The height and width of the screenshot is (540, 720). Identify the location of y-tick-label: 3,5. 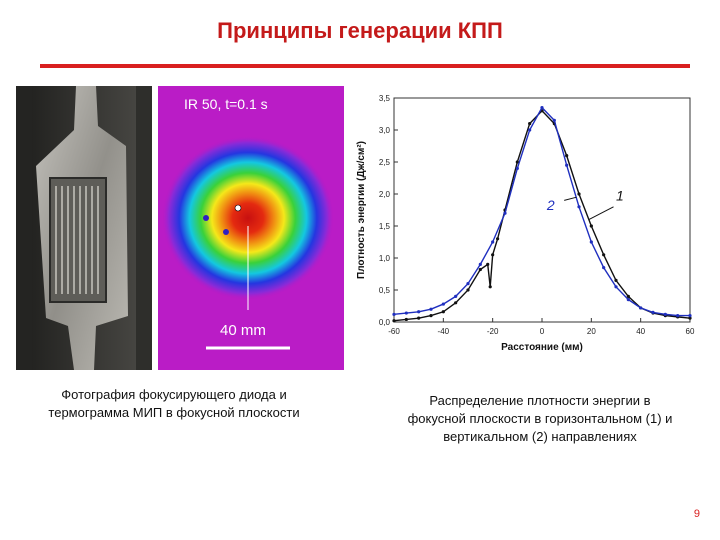
(385, 98).